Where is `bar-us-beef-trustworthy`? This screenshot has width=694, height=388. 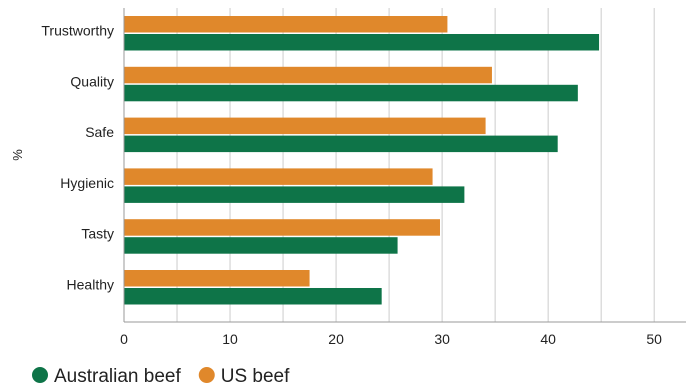
bar-us-beef-trustworthy is located at coordinates (285, 24).